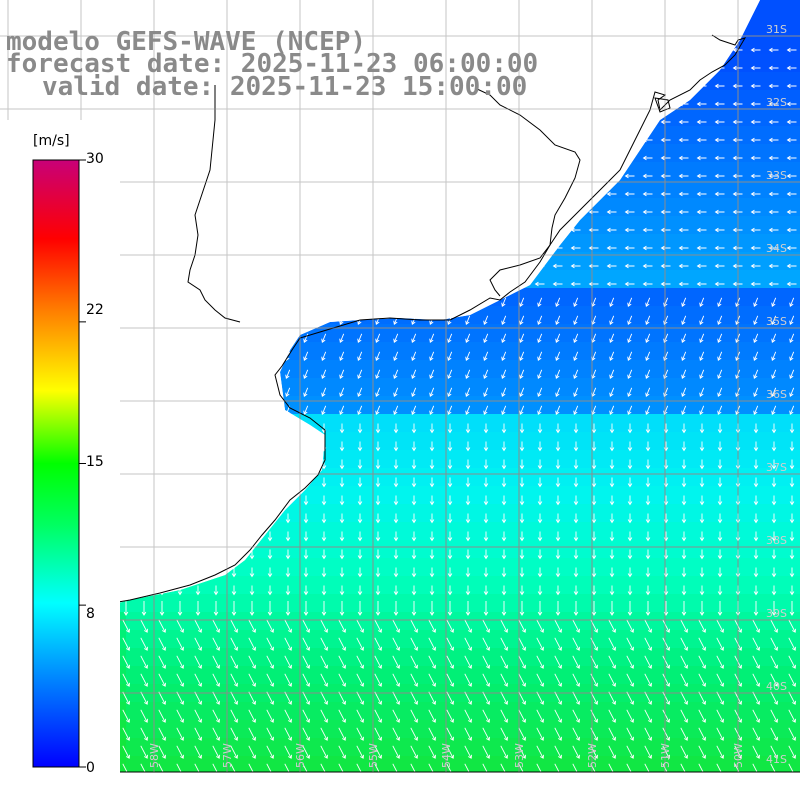 This screenshot has width=800, height=800. What do you see at coordinates (776, 394) in the screenshot?
I see `latitude-label: 36S` at bounding box center [776, 394].